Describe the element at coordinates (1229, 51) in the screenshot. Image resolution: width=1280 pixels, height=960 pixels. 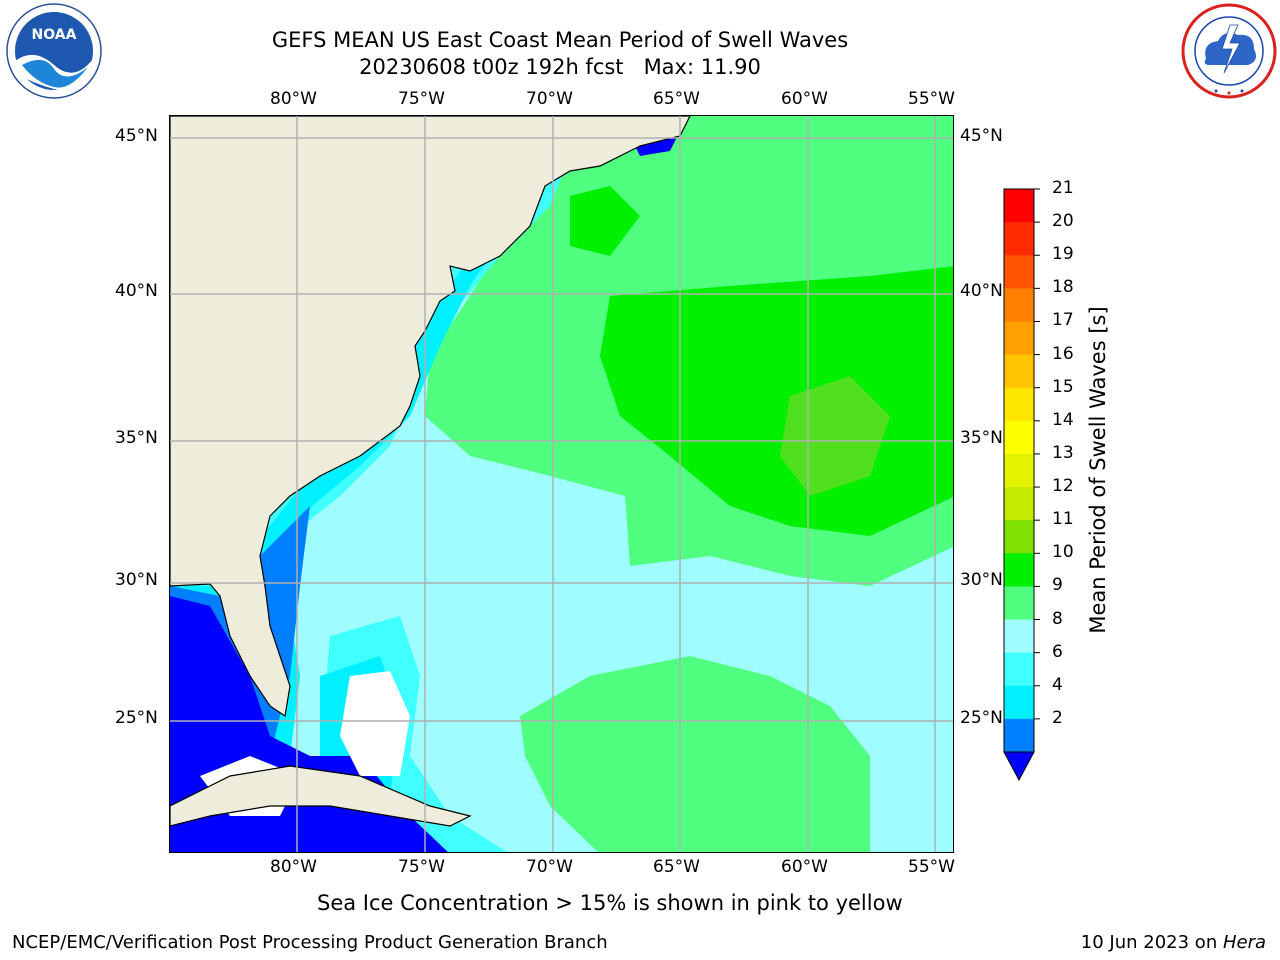
I see `nws-logo-icon` at that location.